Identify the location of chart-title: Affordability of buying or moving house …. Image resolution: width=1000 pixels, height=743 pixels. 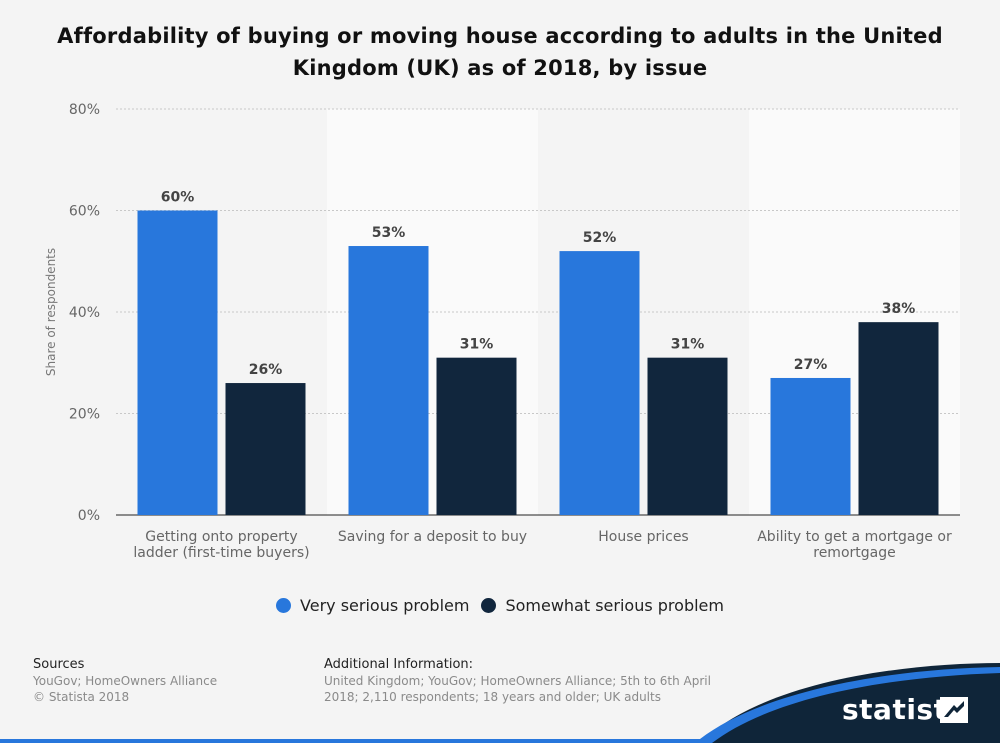
(500, 52).